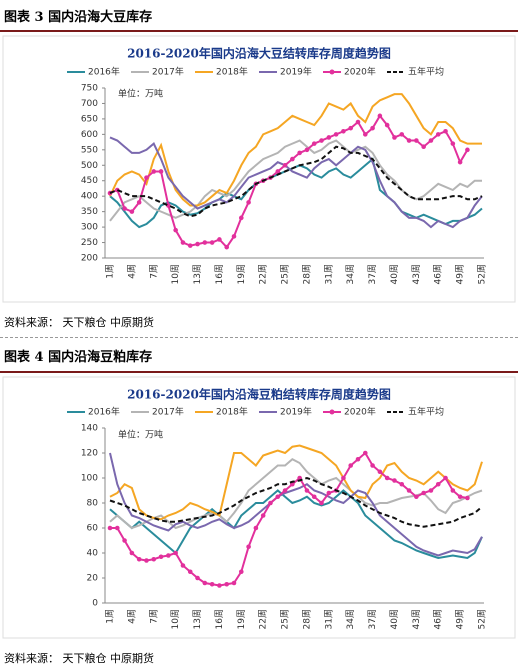 Image resolution: width=518 pixels, height=669 pixels. I want to click on y-tick-label: 80, so click(93, 504).